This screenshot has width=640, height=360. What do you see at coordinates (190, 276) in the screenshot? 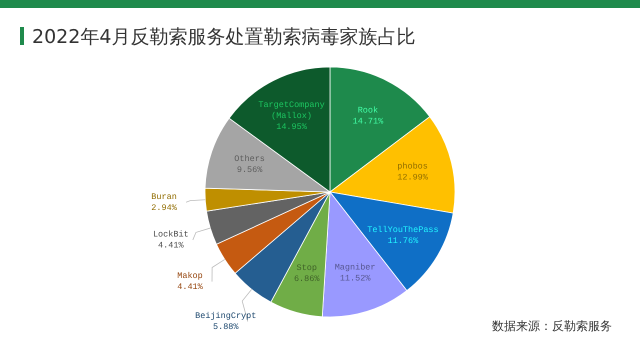
I see `slice-label: Makop` at bounding box center [190, 276].